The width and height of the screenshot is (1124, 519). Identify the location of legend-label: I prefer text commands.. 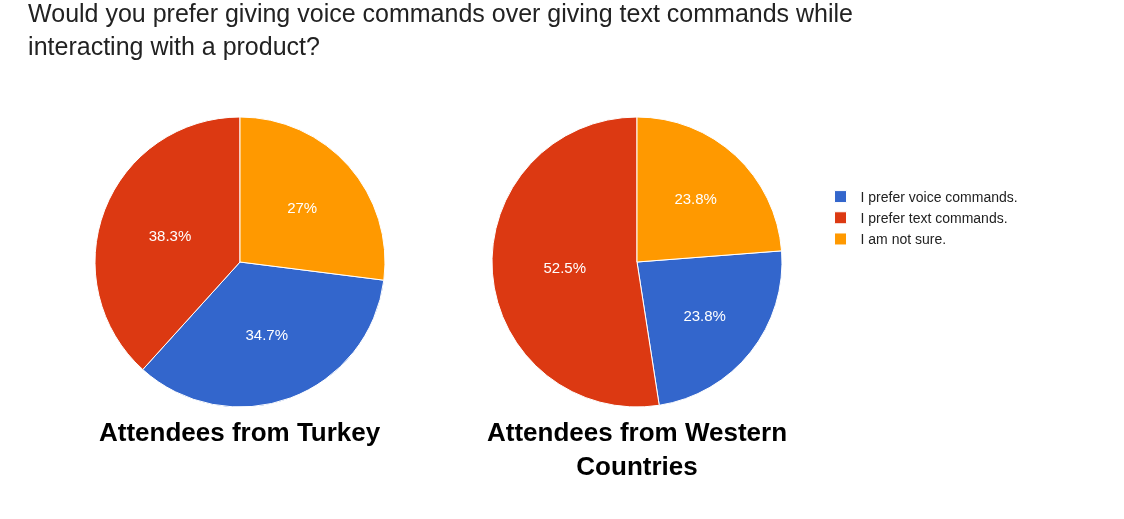
(934, 218).